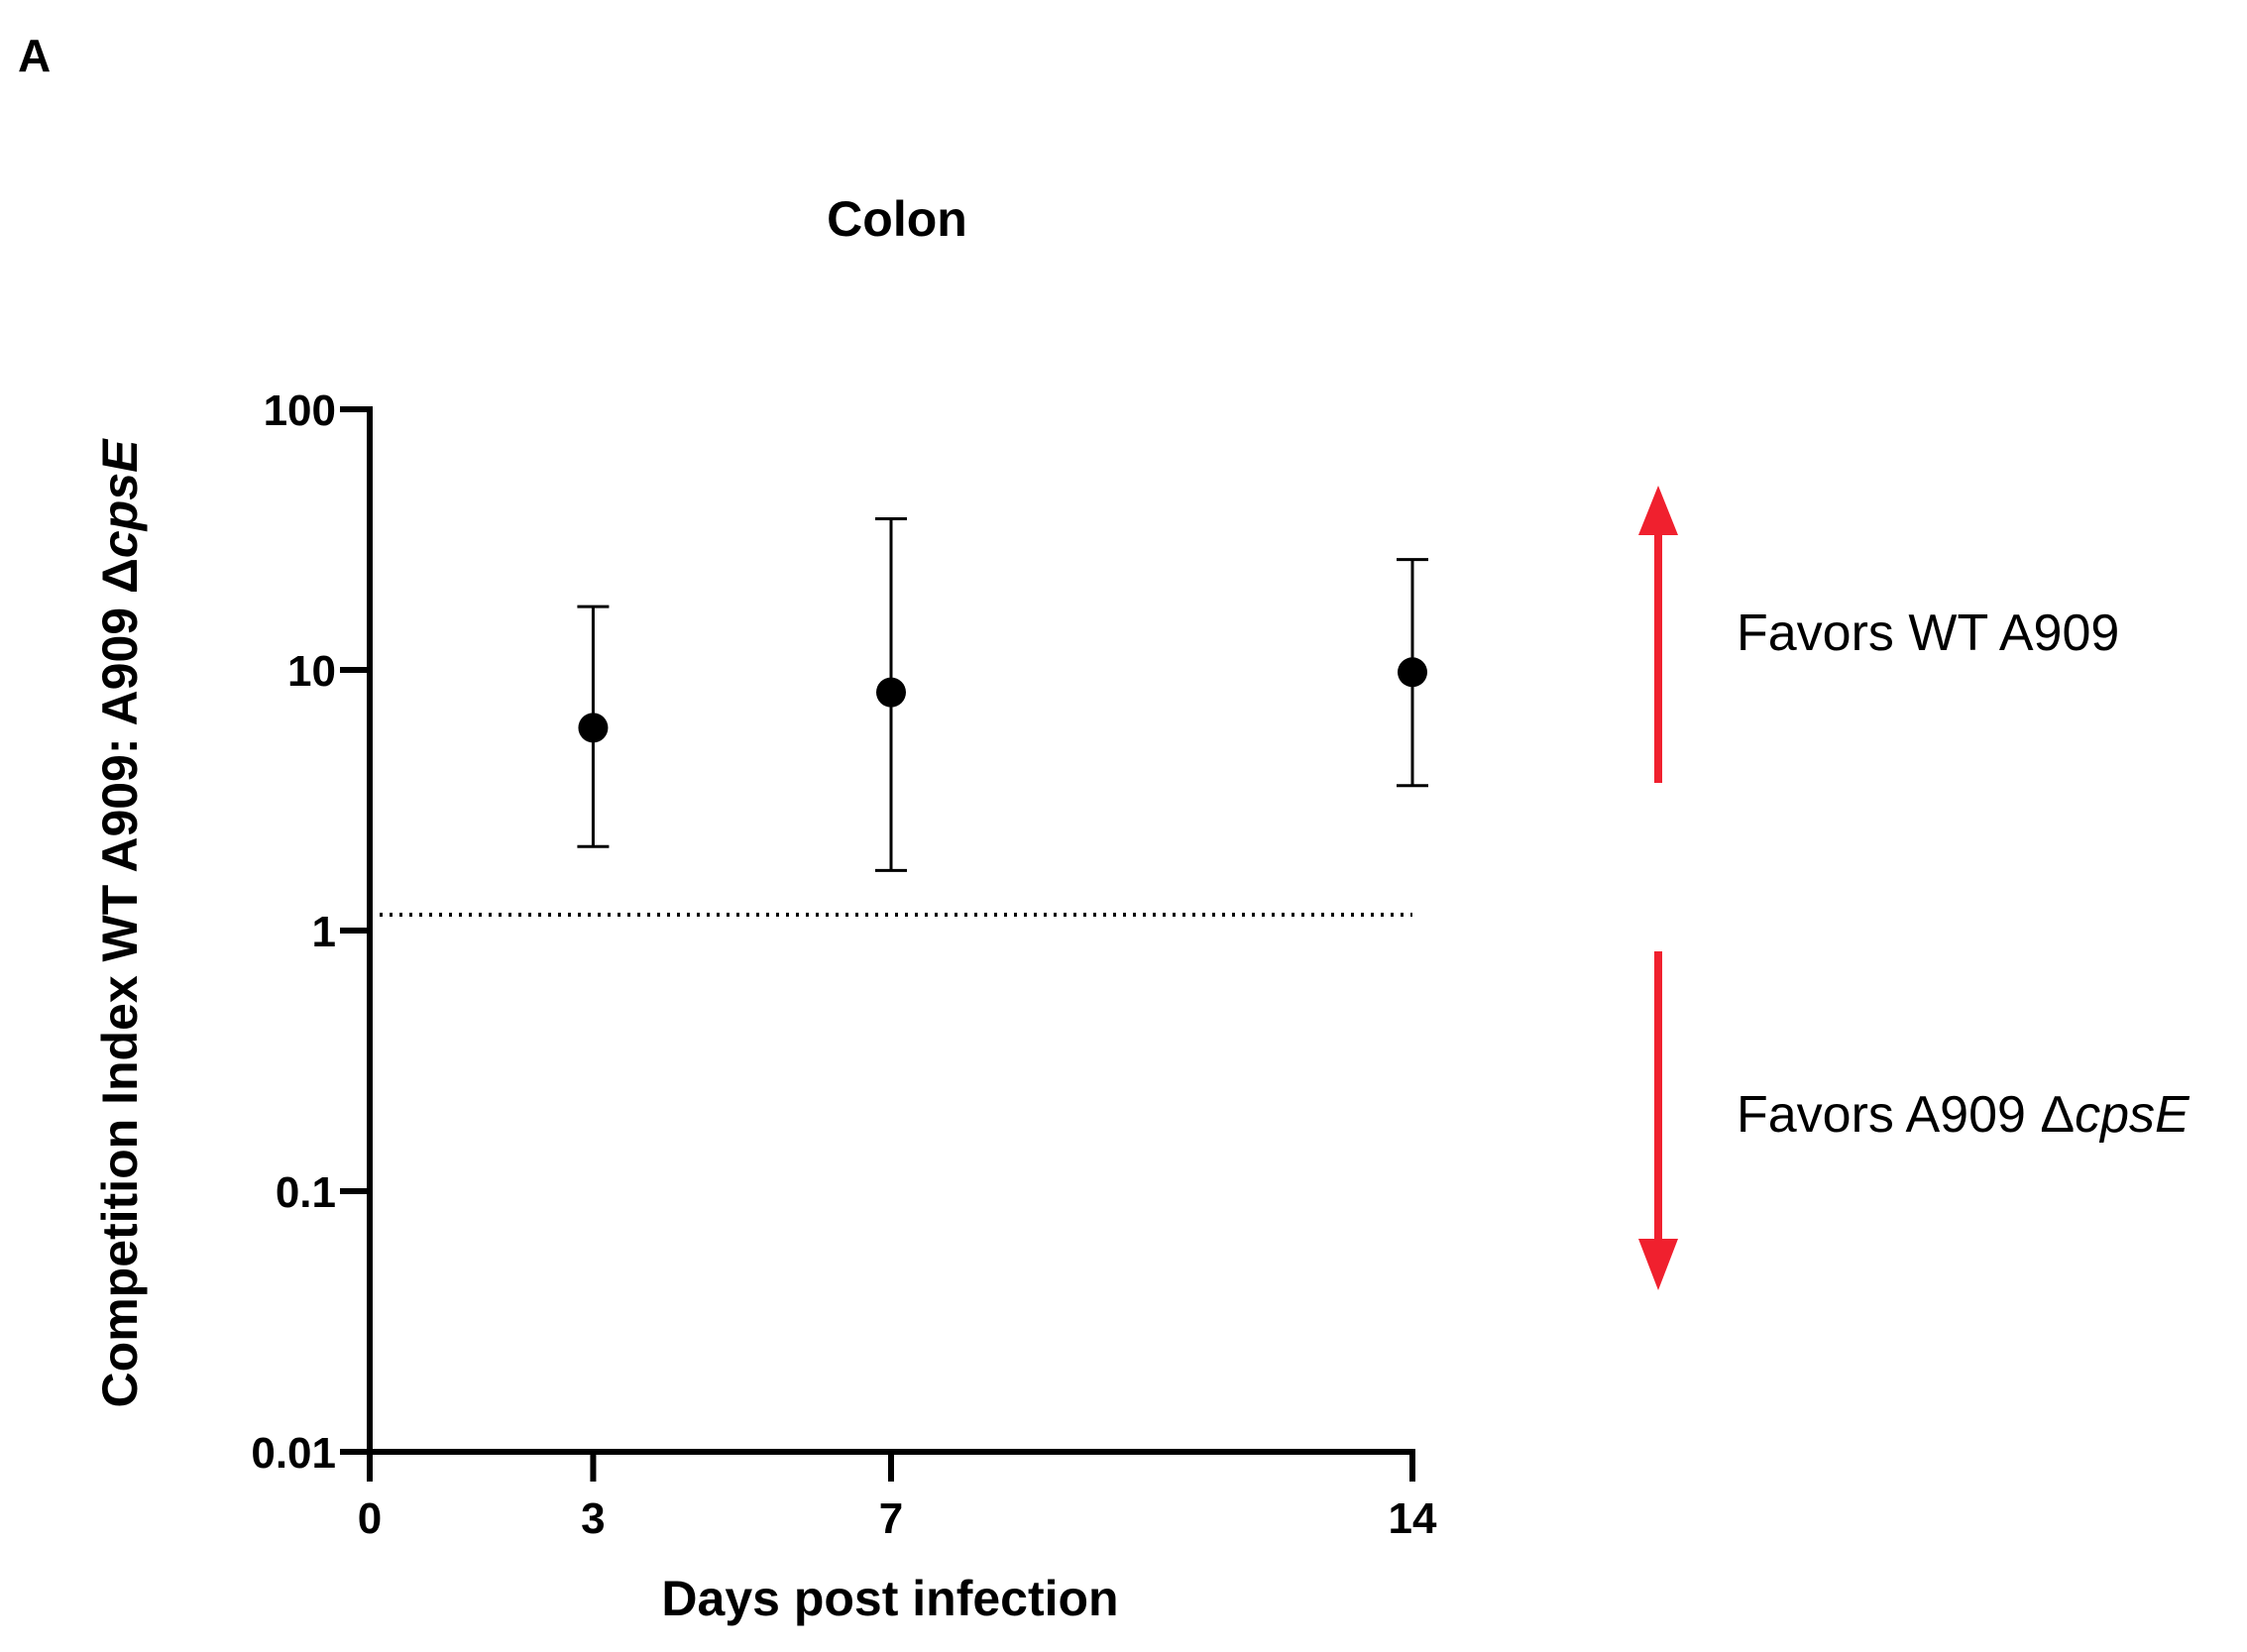  What do you see at coordinates (899, 717) in the screenshot?
I see `data-marks` at bounding box center [899, 717].